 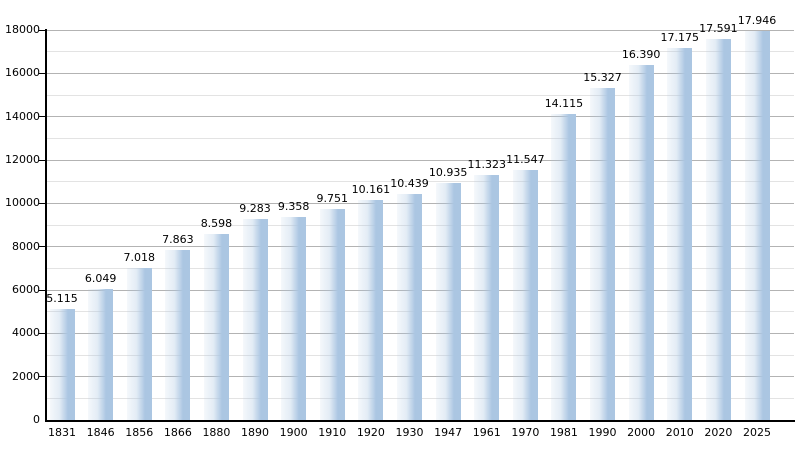 I want to click on bar-value-label: 7.018, so click(x=139, y=257).